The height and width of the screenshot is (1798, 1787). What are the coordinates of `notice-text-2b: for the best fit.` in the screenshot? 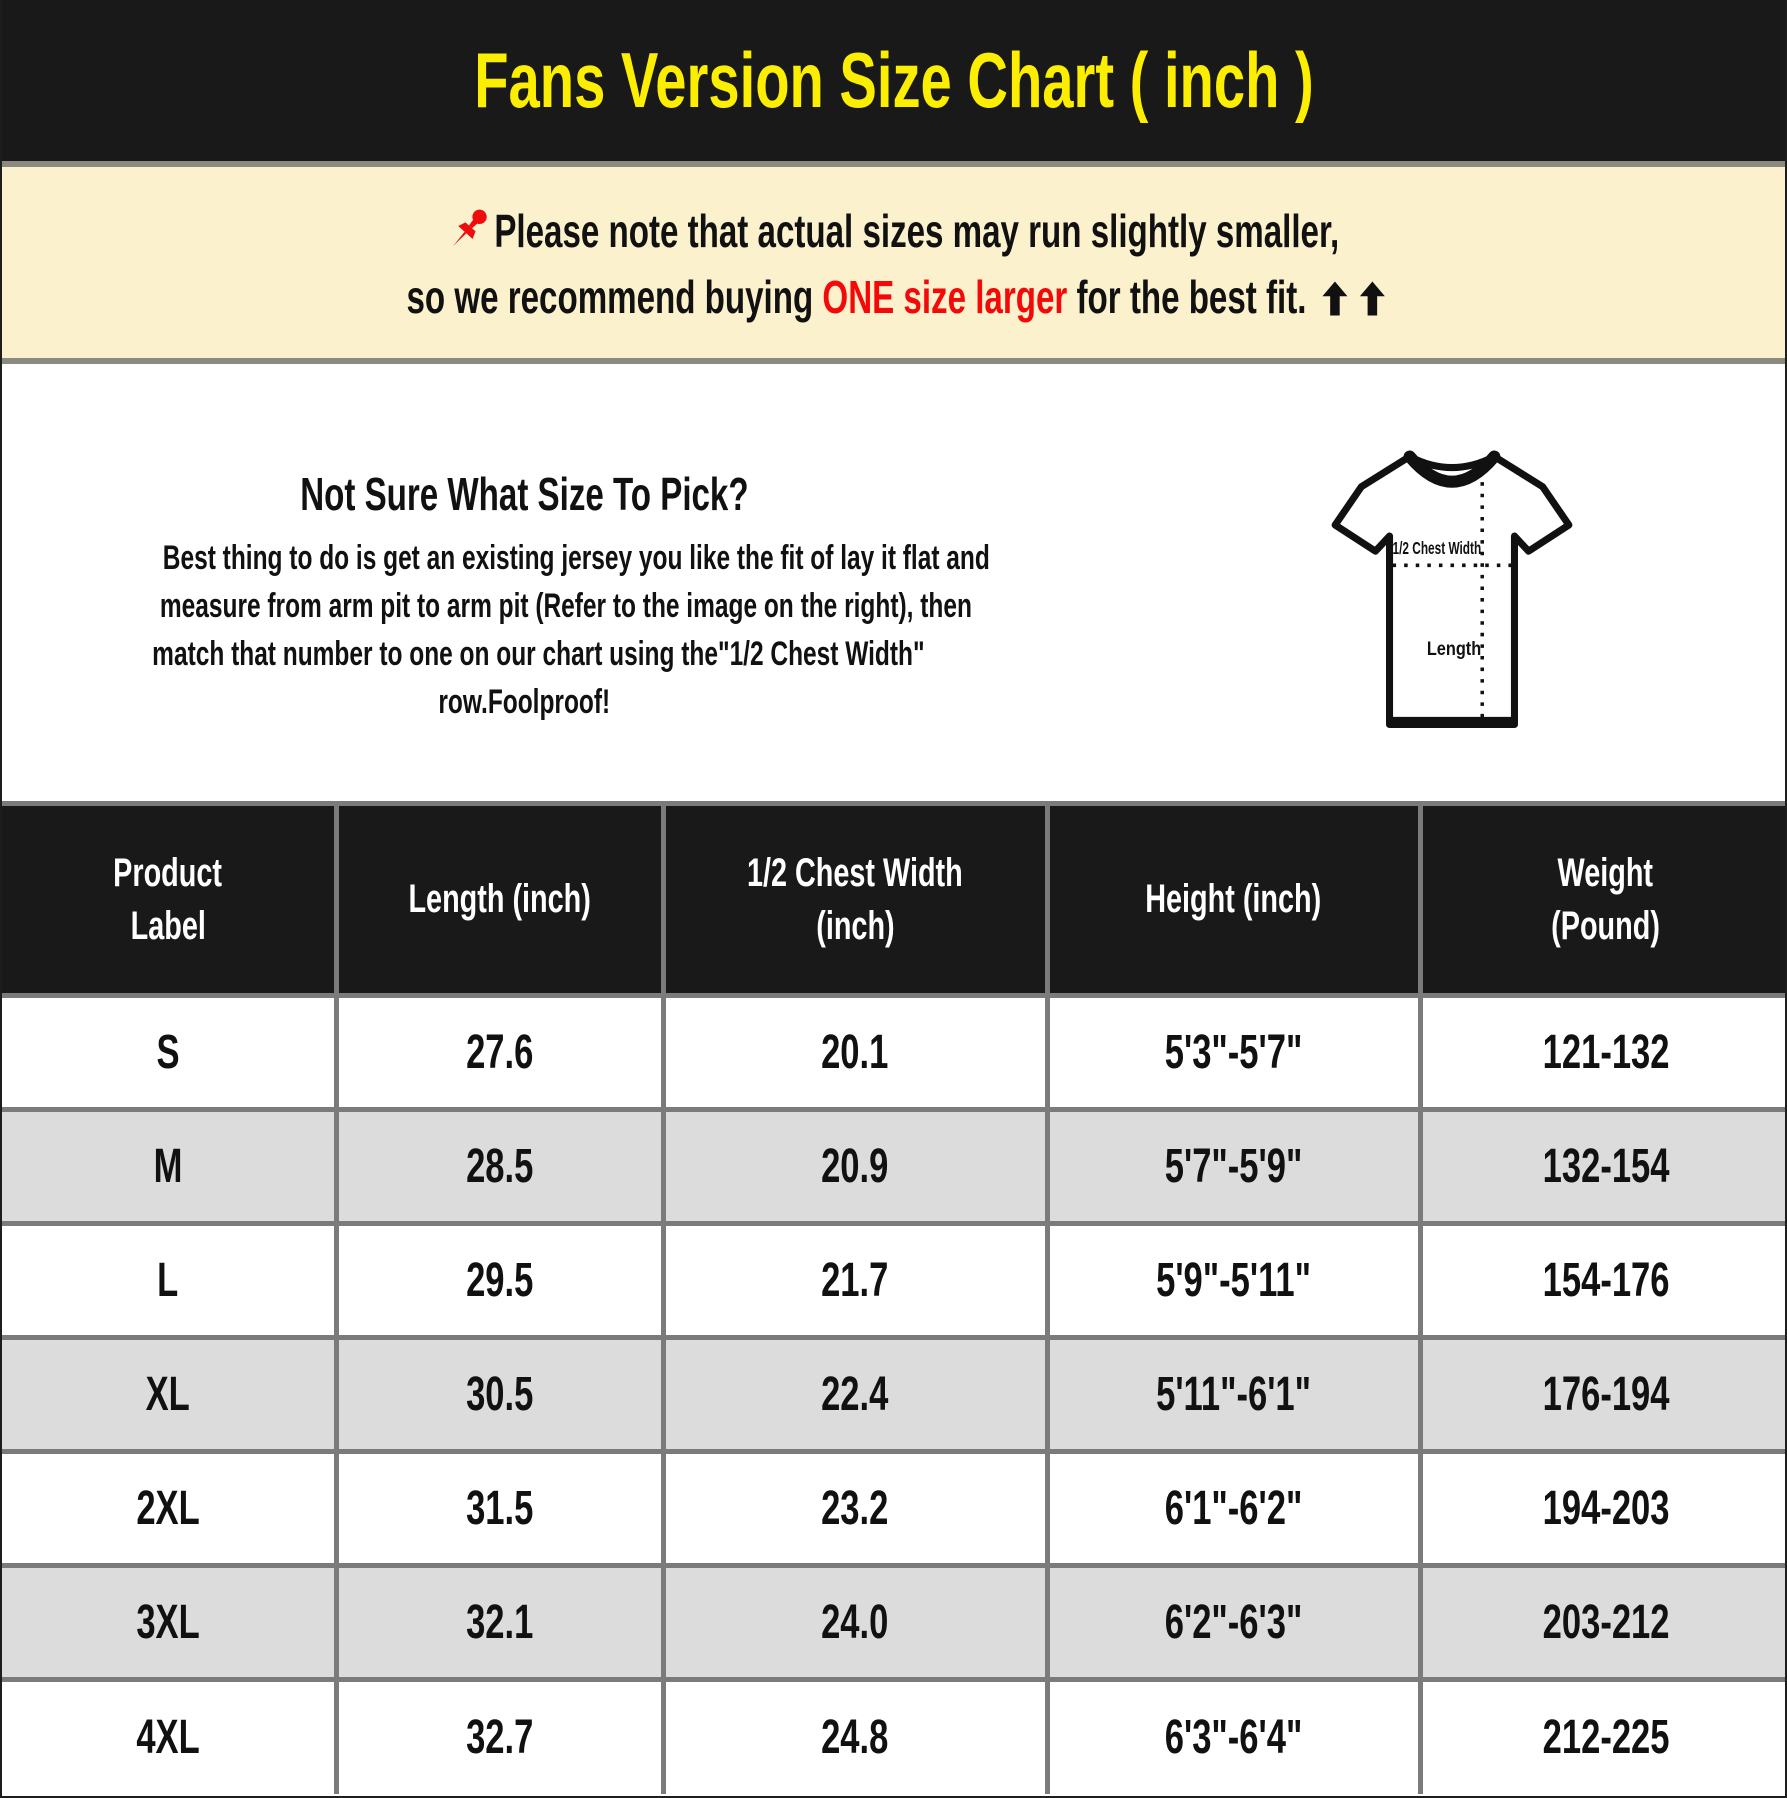 It's located at (1186, 296).